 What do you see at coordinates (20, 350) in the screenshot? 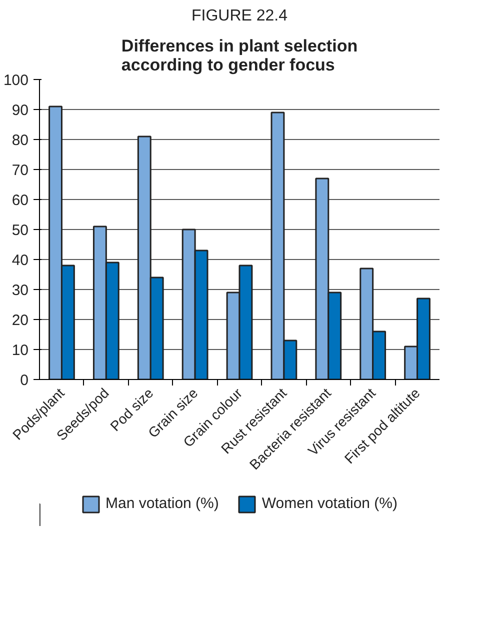
I see `y-tick-label: 10` at bounding box center [20, 350].